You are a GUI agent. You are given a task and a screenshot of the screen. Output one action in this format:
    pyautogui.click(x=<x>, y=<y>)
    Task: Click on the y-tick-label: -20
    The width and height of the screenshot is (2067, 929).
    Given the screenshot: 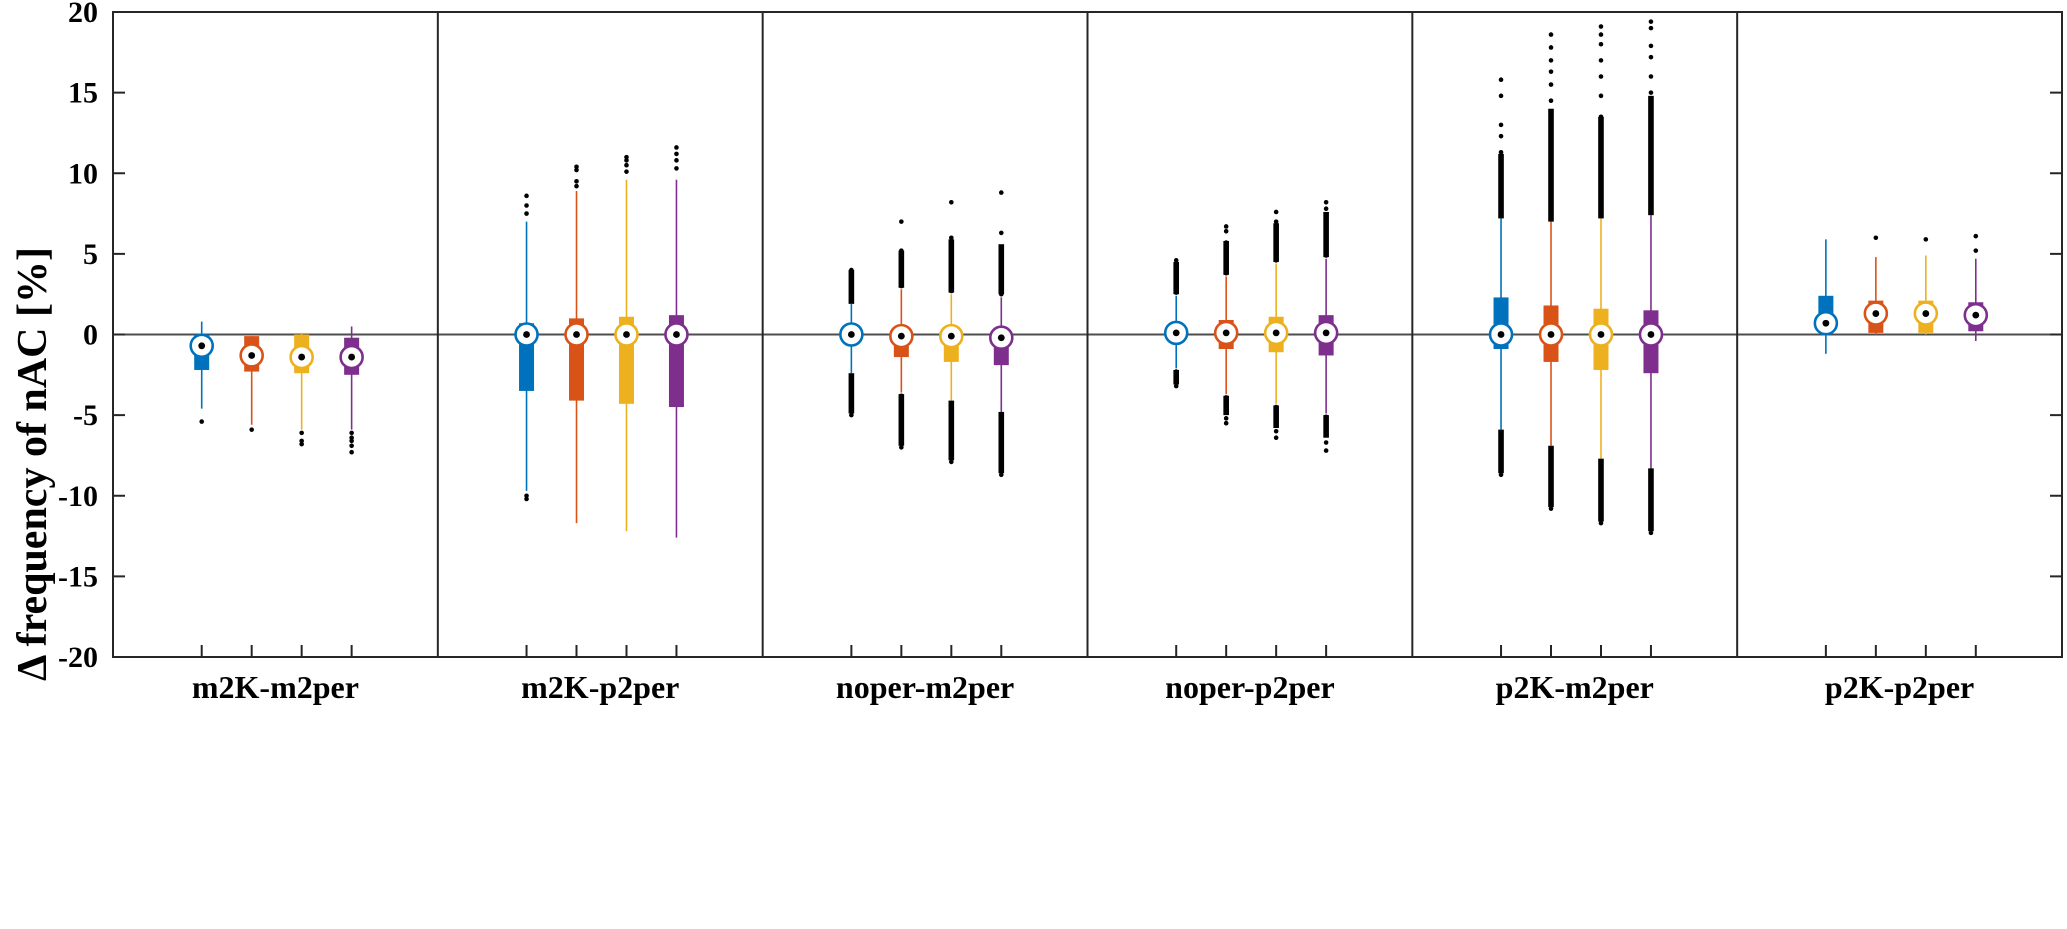 What is the action you would take?
    pyautogui.click(x=78, y=657)
    